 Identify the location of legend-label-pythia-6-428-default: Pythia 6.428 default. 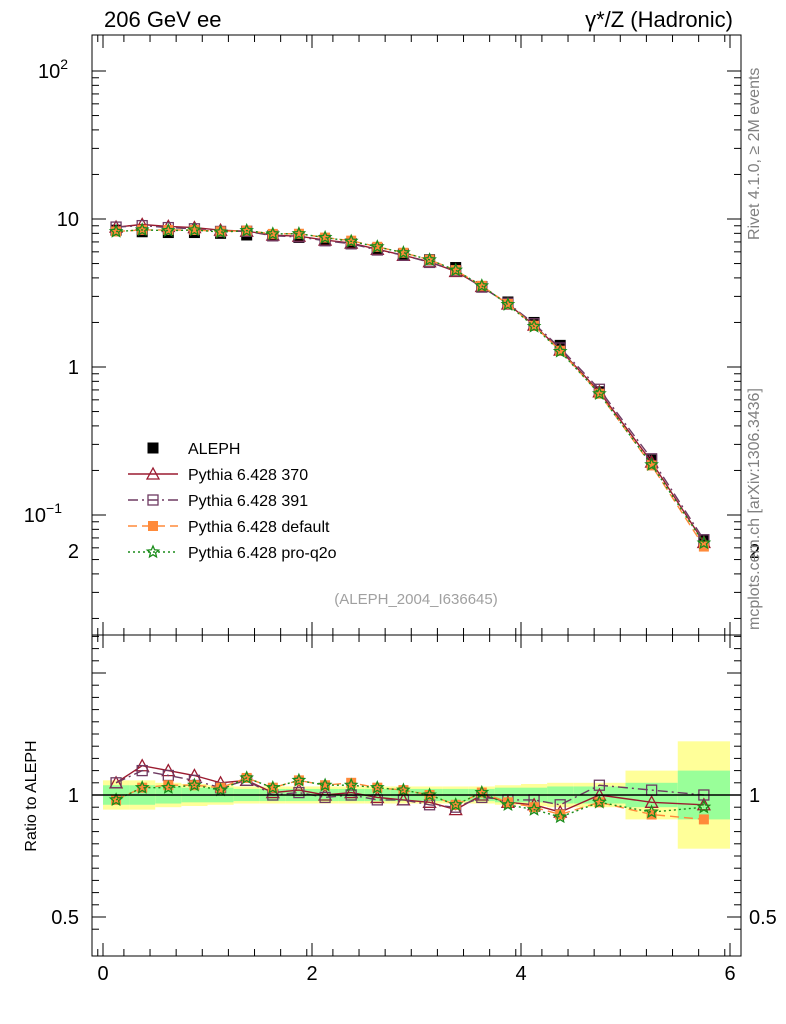
(259, 527).